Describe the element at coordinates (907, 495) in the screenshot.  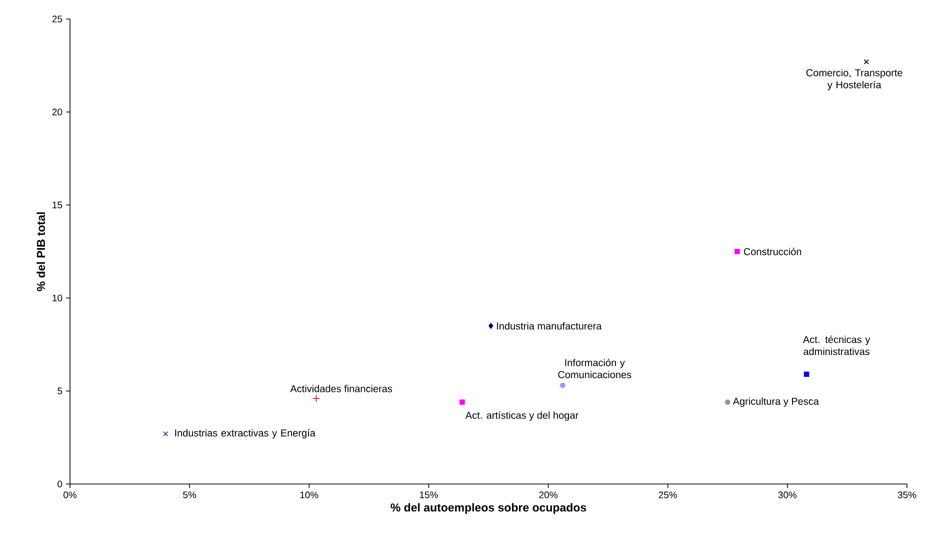
I see `x-tick-label: 35%` at that location.